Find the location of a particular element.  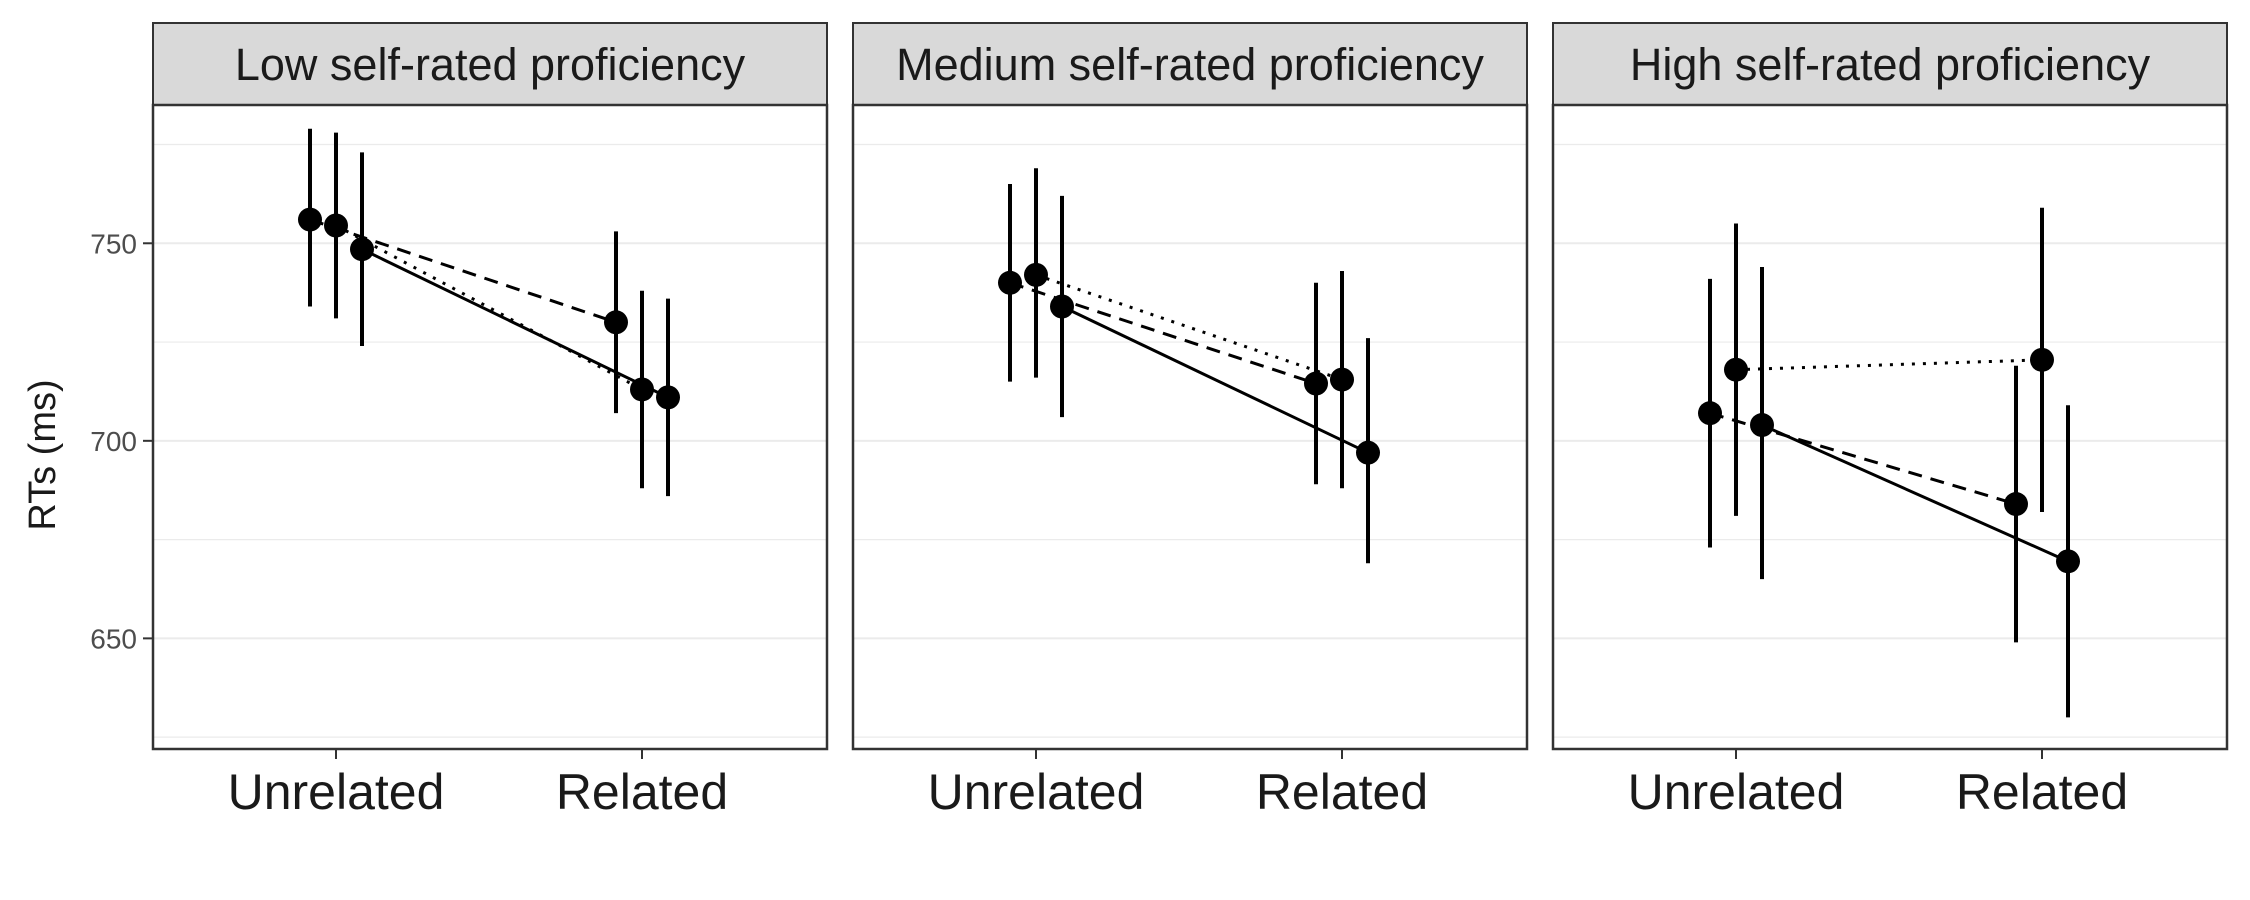

y-tick-label: 750 is located at coordinates (113, 243).